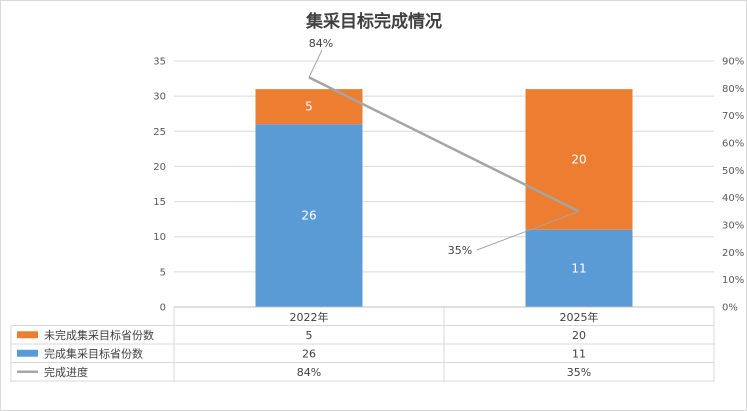 This screenshot has width=747, height=411. What do you see at coordinates (733, 226) in the screenshot?
I see `y2-tick-label: 30%` at bounding box center [733, 226].